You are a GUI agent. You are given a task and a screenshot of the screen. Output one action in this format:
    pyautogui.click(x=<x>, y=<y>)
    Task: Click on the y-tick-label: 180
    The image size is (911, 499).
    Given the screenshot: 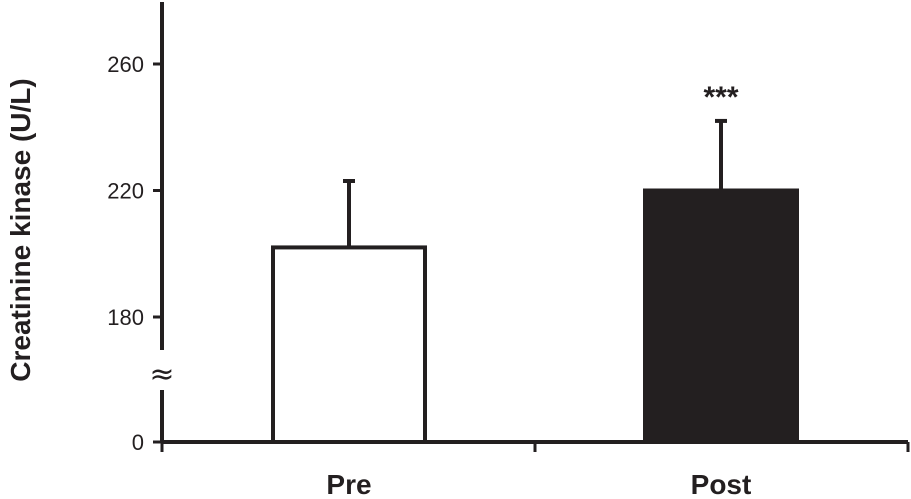 What is the action you would take?
    pyautogui.click(x=125, y=317)
    